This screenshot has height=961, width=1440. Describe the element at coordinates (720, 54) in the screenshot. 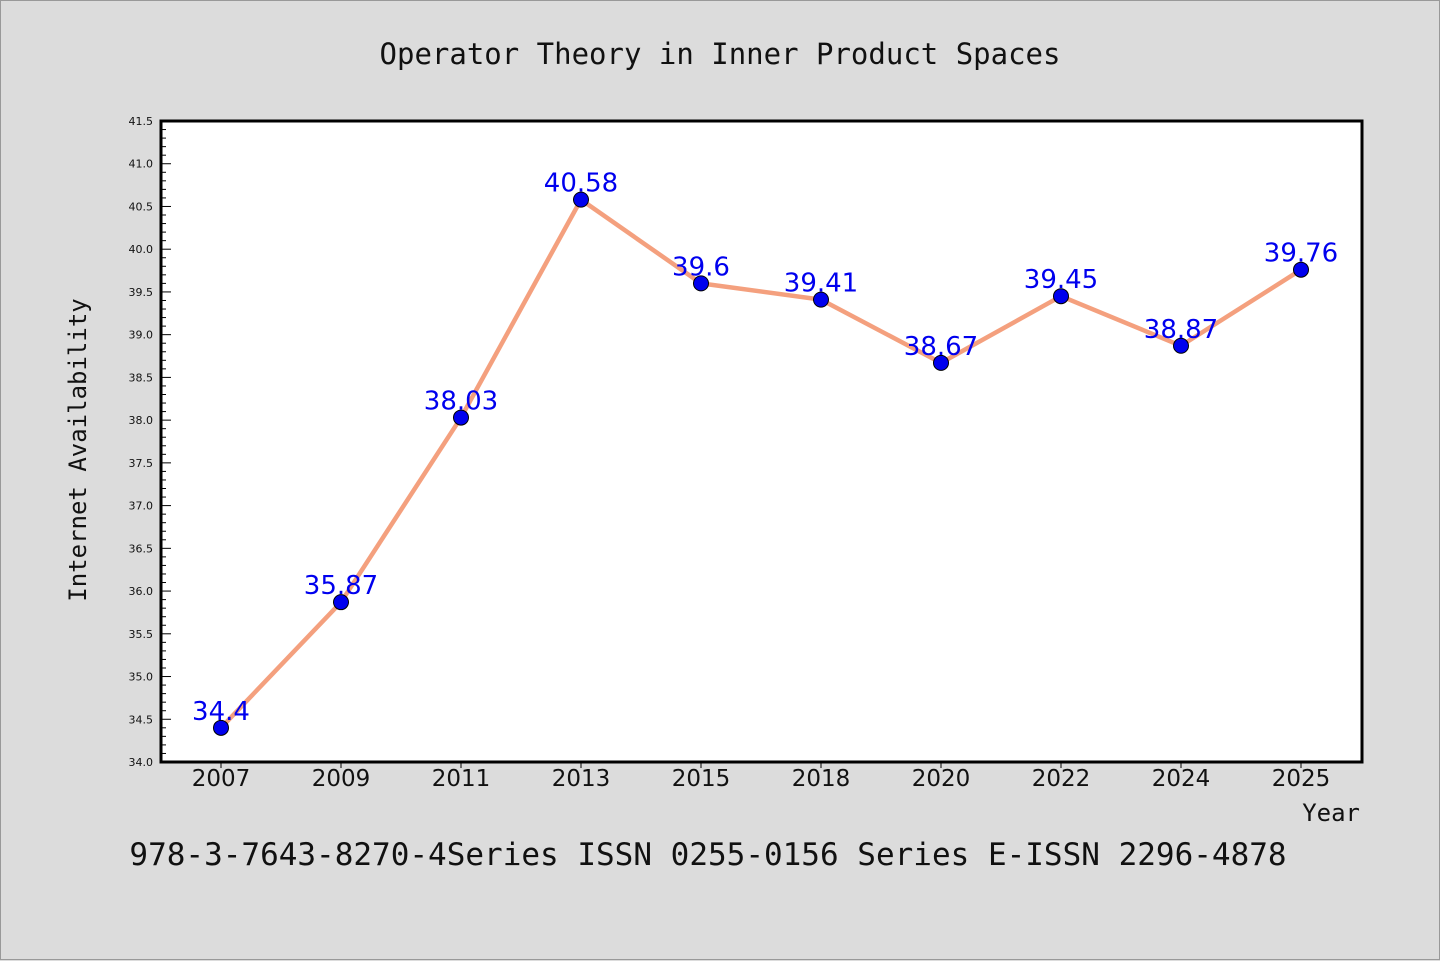

I see `chart-title: Operator Theory in Inner Product Spaces` at that location.